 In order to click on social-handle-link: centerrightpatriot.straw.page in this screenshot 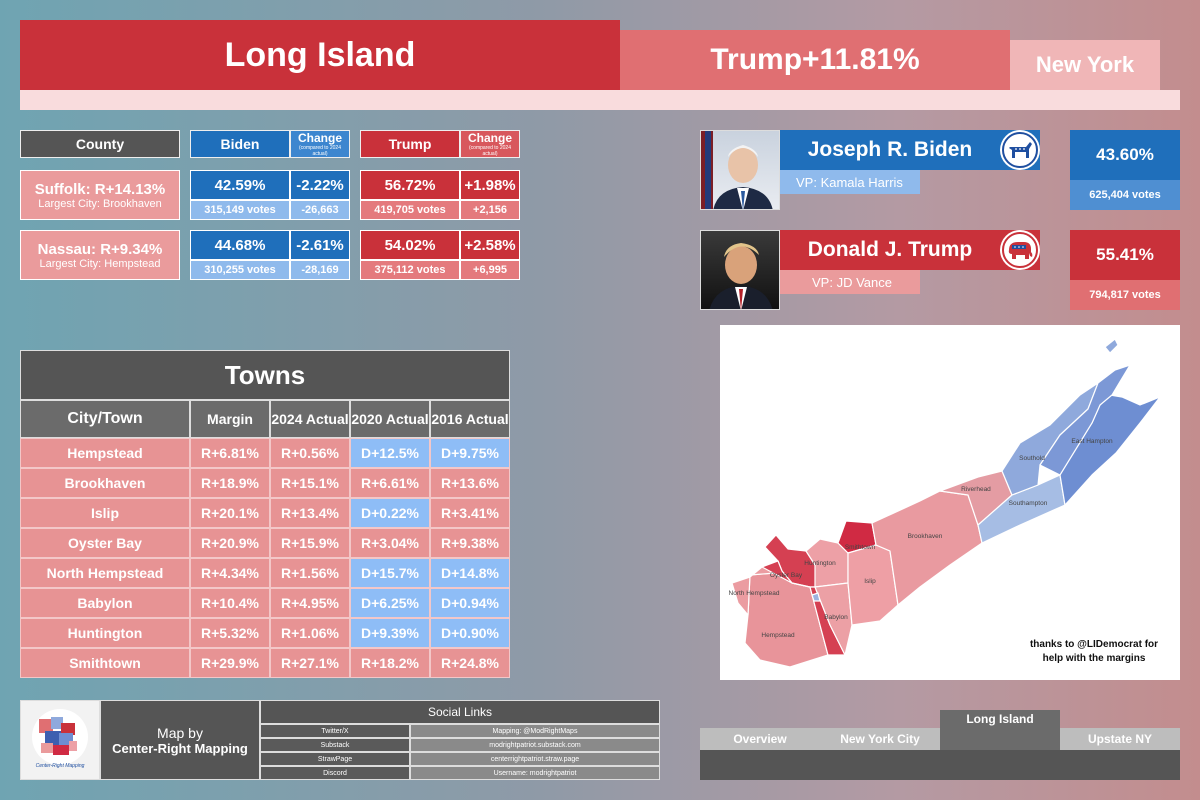, I will do `click(535, 759)`.